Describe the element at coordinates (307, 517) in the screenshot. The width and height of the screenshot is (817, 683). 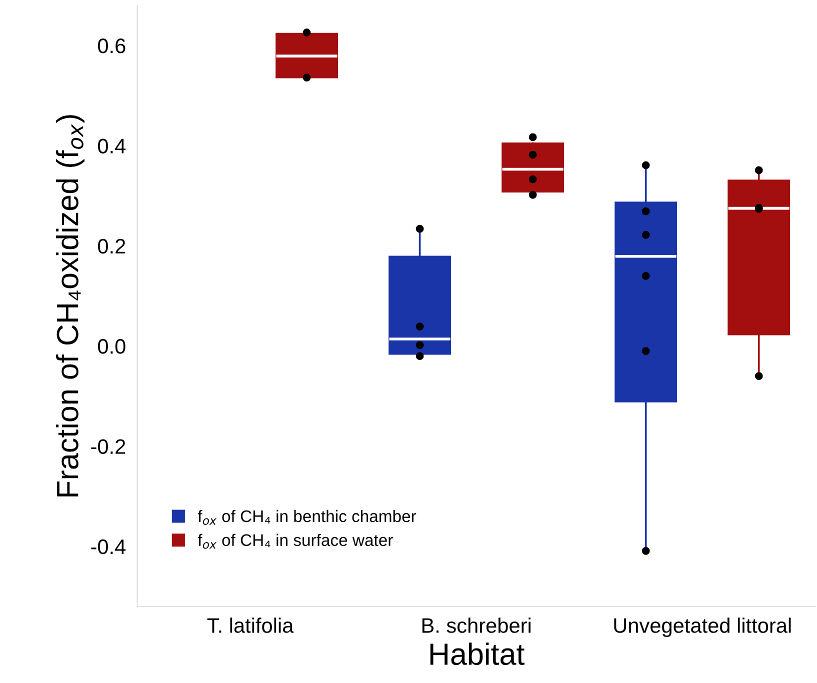
I see `legend-label: f$_{ox}$ of CH₄ in benthic chamber` at that location.